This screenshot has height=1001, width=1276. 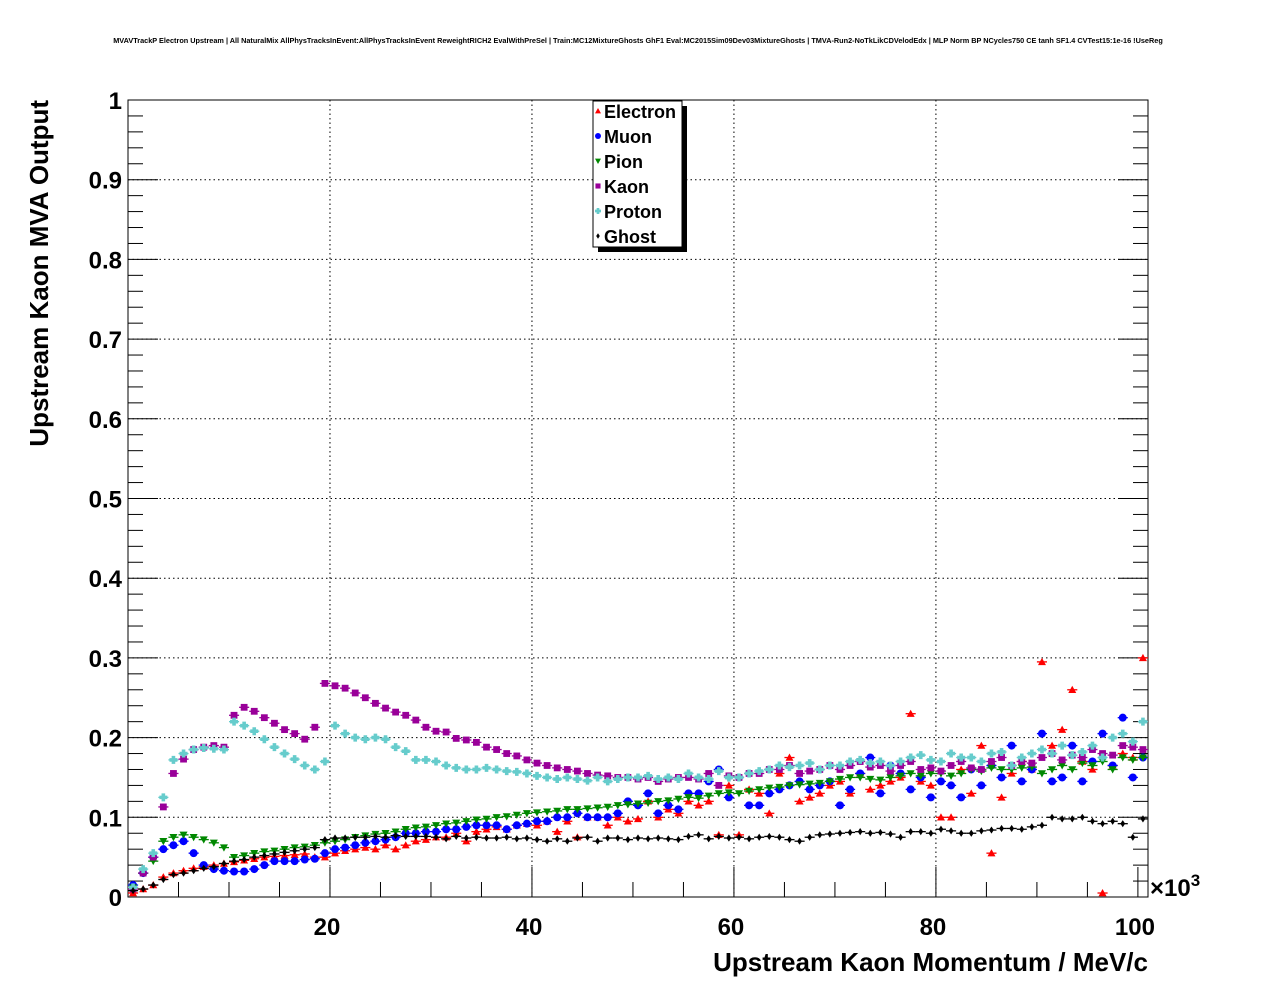 I want to click on y-tick-label: 0.8, so click(x=105, y=260).